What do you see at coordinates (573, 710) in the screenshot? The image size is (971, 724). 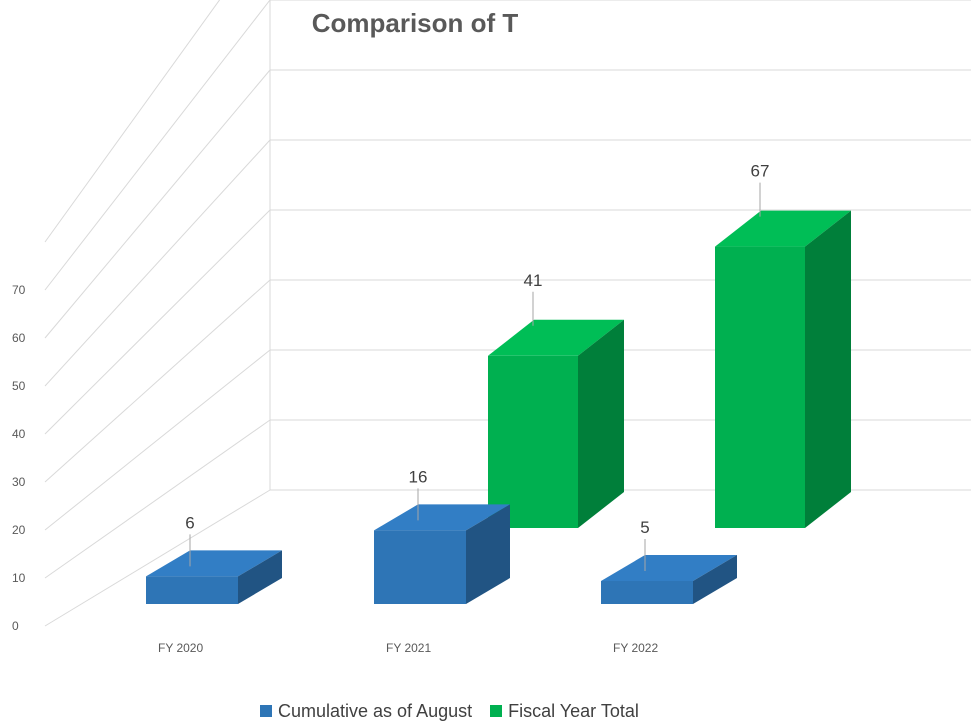 I see `legend-label-fiscal-year-total: Fiscal Year Total` at bounding box center [573, 710].